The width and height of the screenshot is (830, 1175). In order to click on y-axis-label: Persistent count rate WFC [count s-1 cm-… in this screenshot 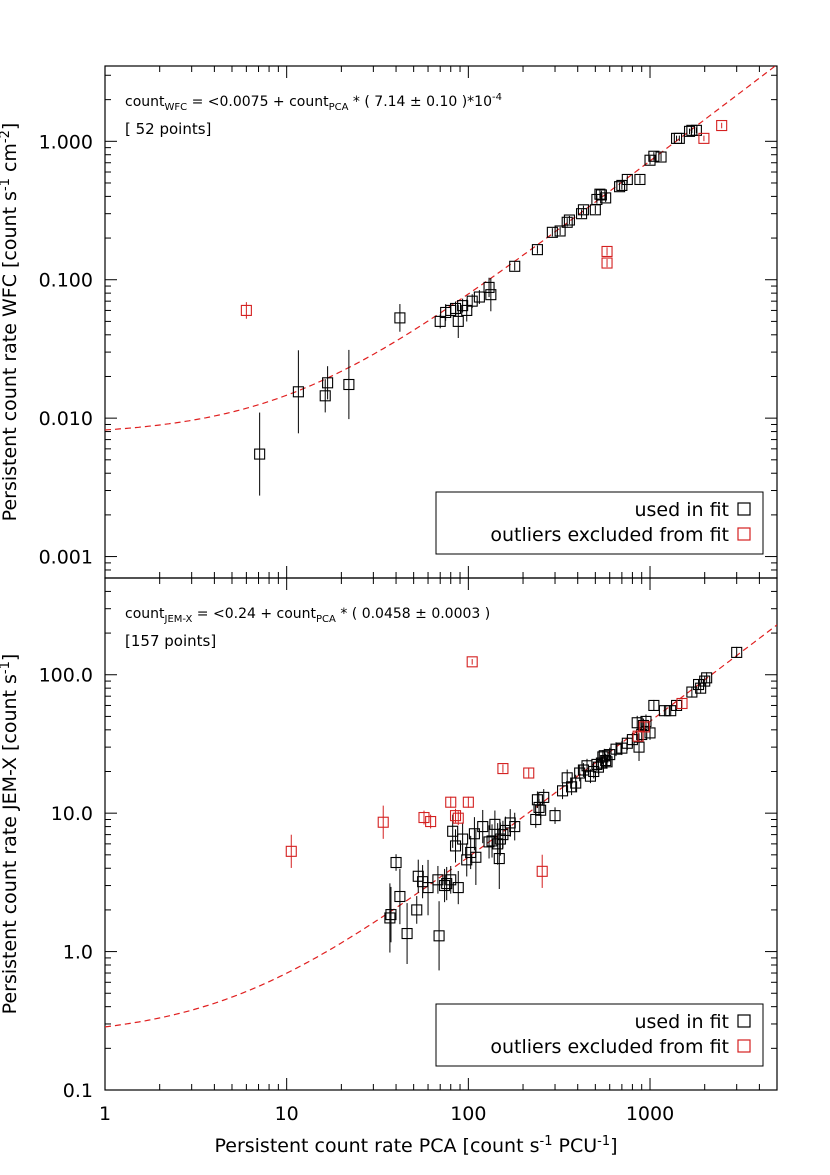, I will do `click(10, 322)`.